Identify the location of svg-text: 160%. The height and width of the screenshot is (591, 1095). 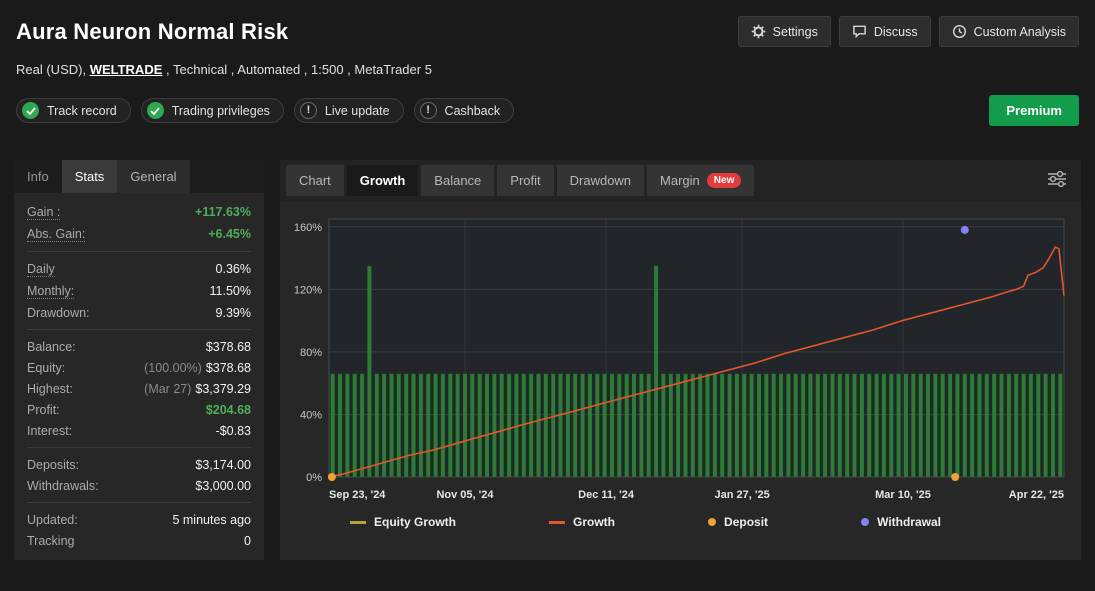
(308, 228).